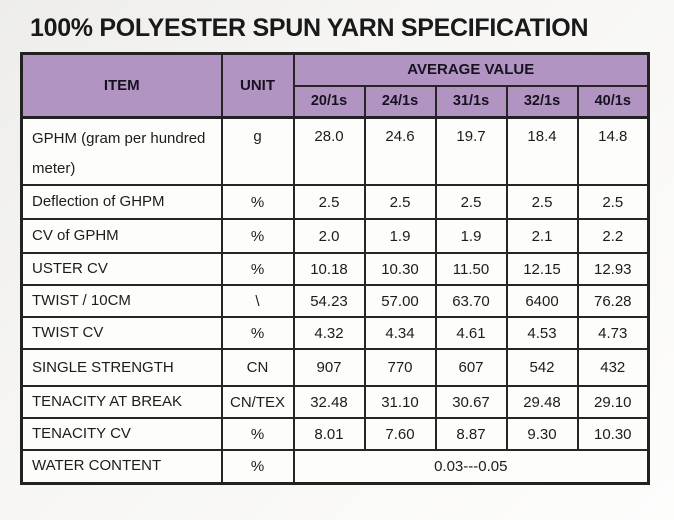 Image resolution: width=674 pixels, height=520 pixels. I want to click on item-cell: Deflection of GHPM, so click(121, 202).